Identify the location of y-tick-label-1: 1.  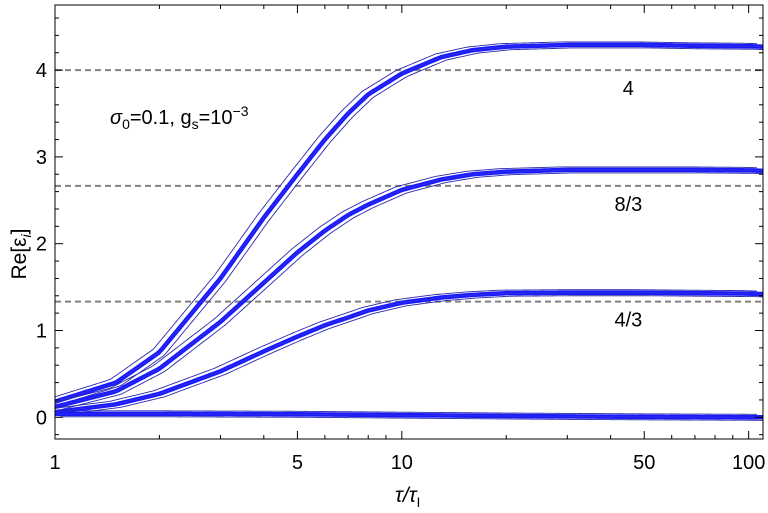
(41, 332).